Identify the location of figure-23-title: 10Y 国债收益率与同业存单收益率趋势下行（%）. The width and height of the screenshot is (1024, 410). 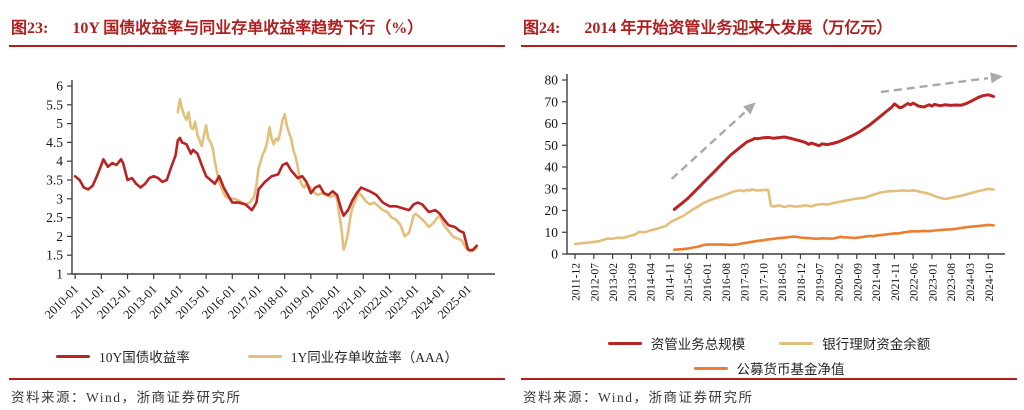
(248, 28).